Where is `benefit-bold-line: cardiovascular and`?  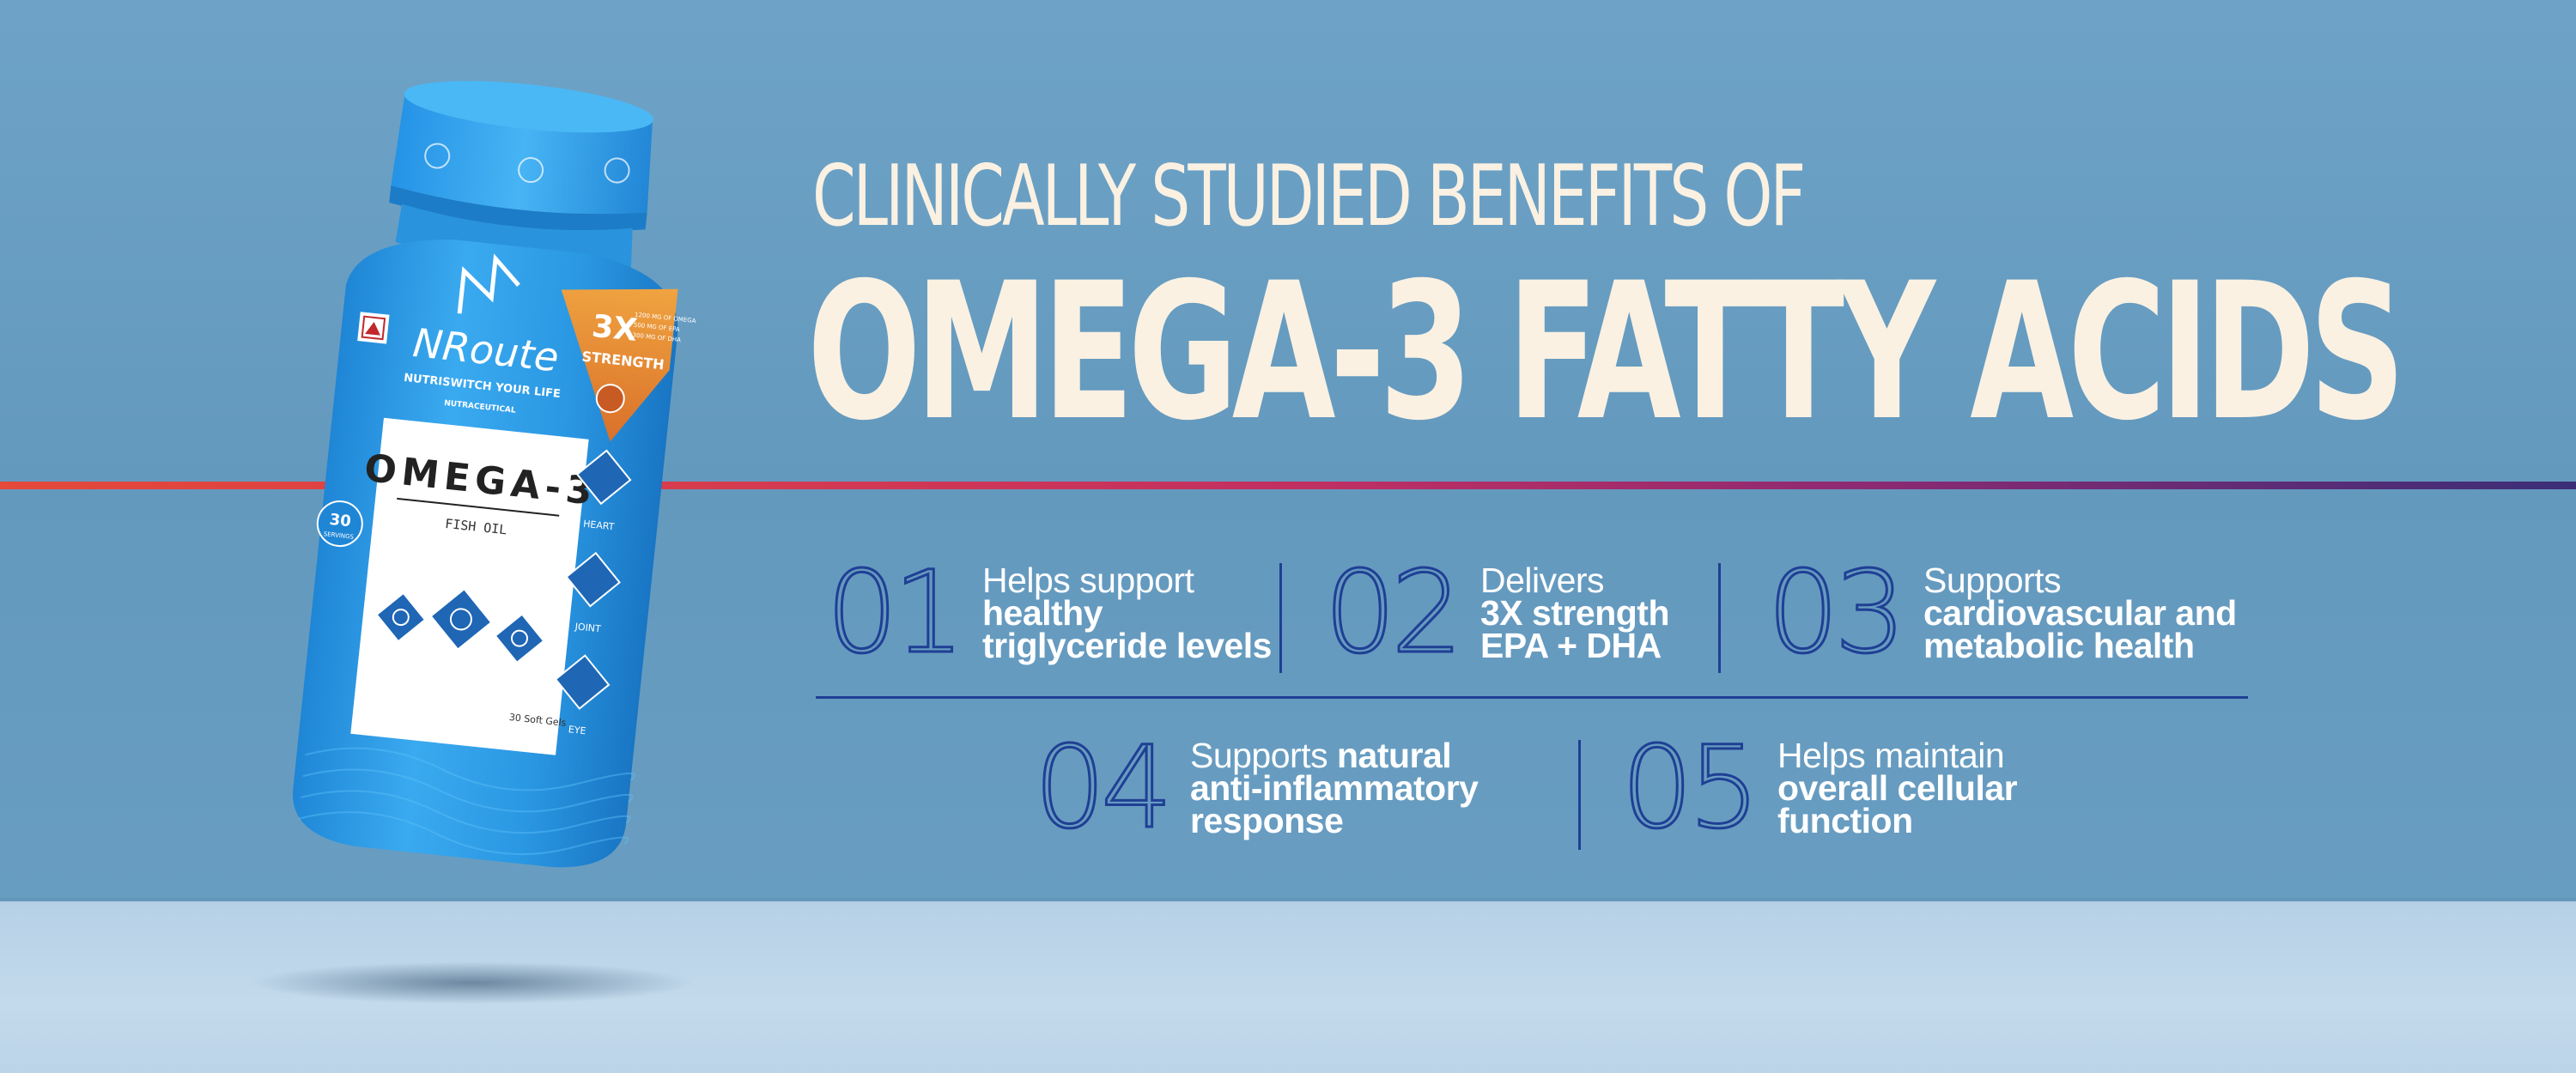
benefit-bold-line: cardiovascular and is located at coordinates (2080, 613).